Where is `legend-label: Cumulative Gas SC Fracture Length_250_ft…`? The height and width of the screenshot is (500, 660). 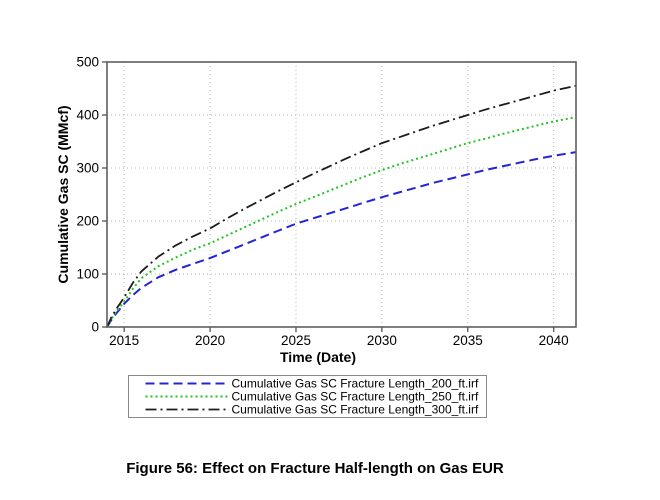 legend-label: Cumulative Gas SC Fracture Length_250_ft… is located at coordinates (355, 397).